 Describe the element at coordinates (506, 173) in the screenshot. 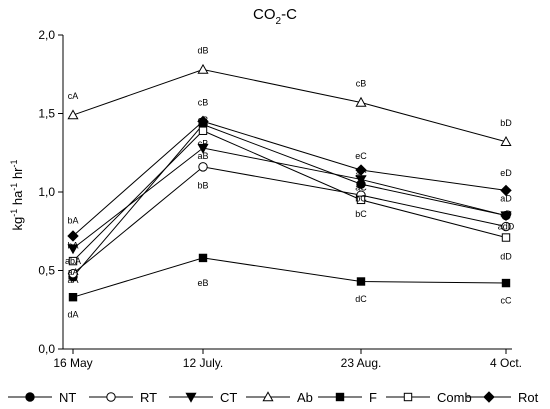

I see `significance-label: eD` at that location.